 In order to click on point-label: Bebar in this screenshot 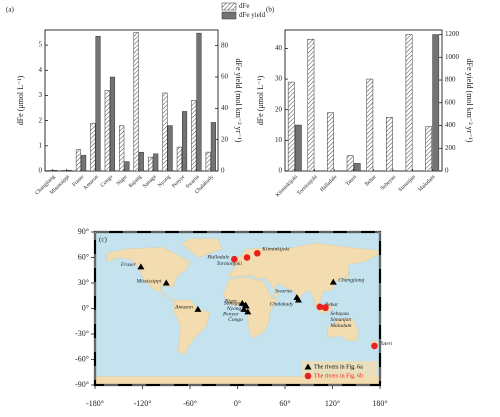, I will do `click(332, 305)`.